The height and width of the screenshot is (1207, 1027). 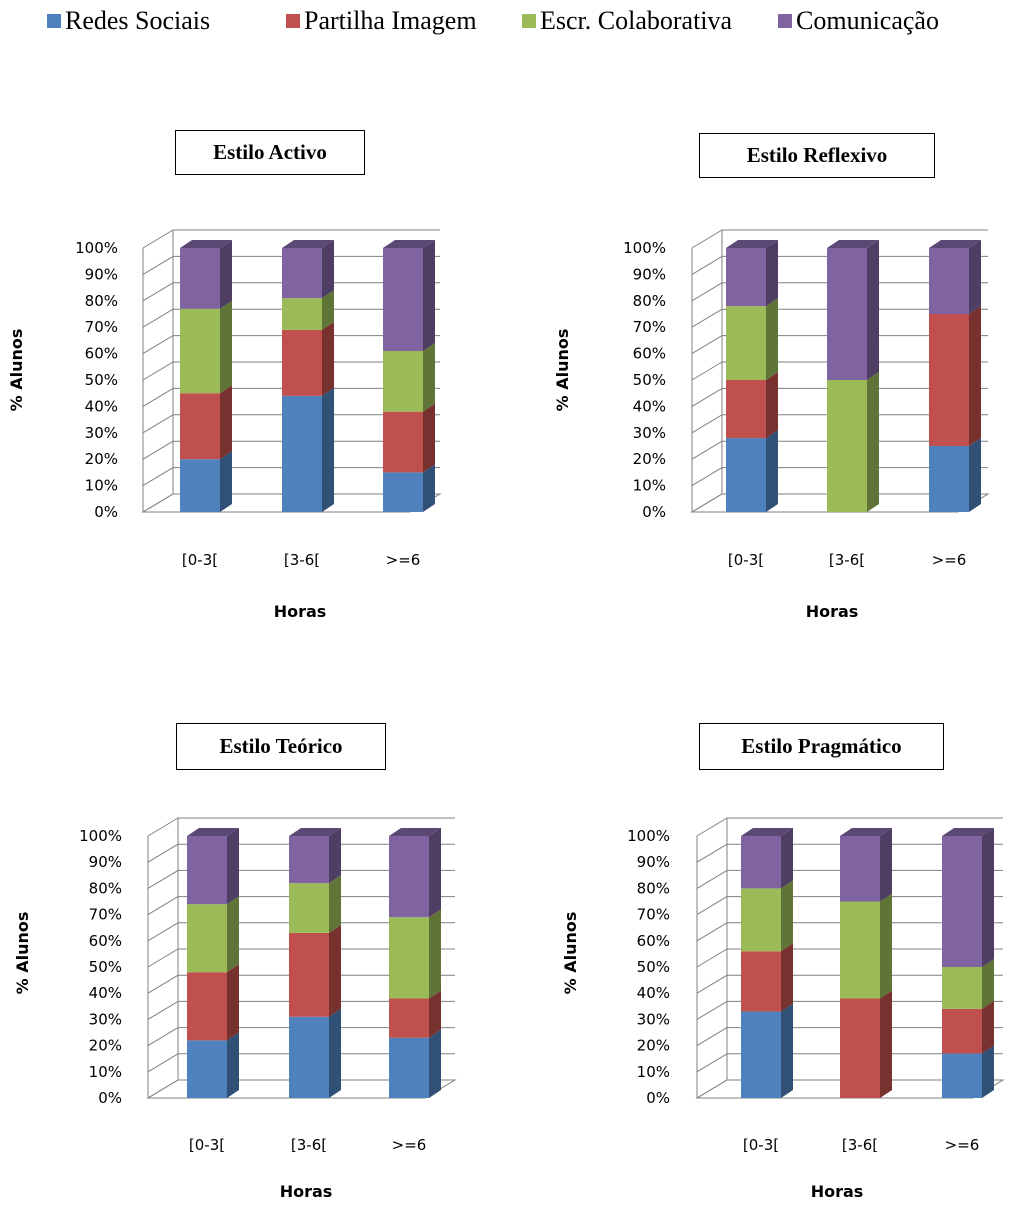 I want to click on chart-title: Estilo Activo, so click(x=270, y=152).